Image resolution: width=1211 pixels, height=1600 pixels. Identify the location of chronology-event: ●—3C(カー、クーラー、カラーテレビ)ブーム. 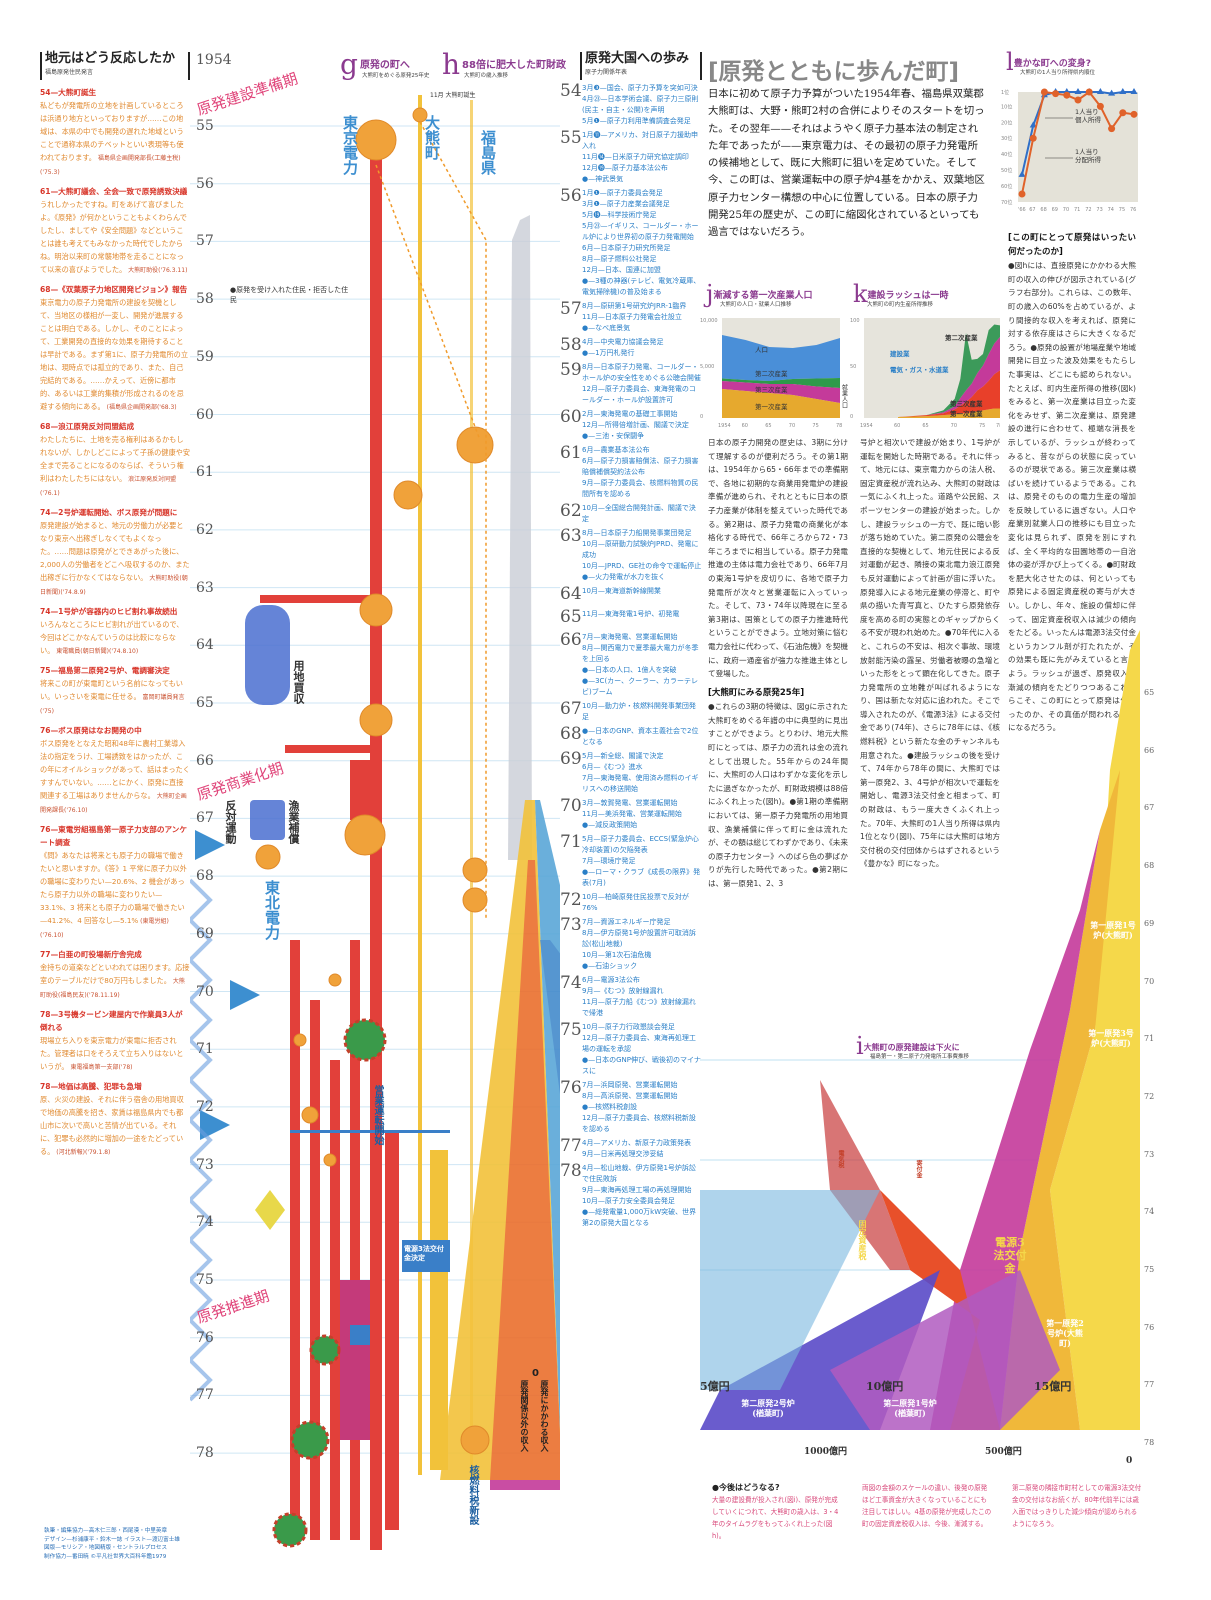
(640, 686).